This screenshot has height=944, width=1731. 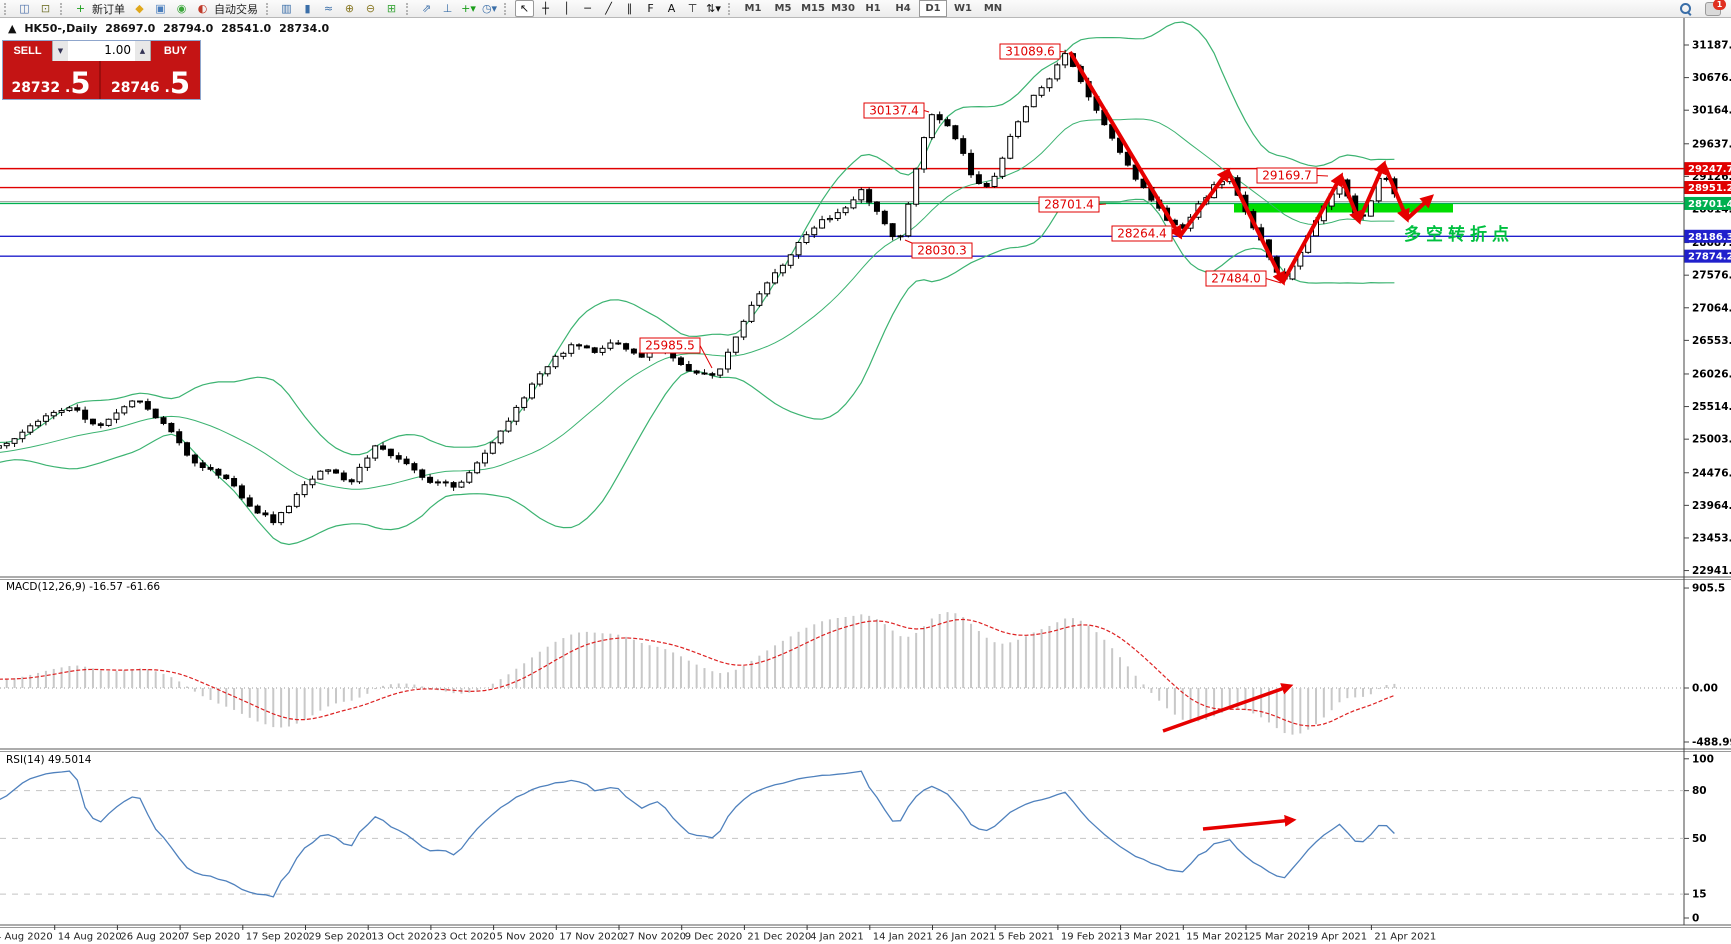 I want to click on zigzag-trend-arrows, so click(x=1251, y=168).